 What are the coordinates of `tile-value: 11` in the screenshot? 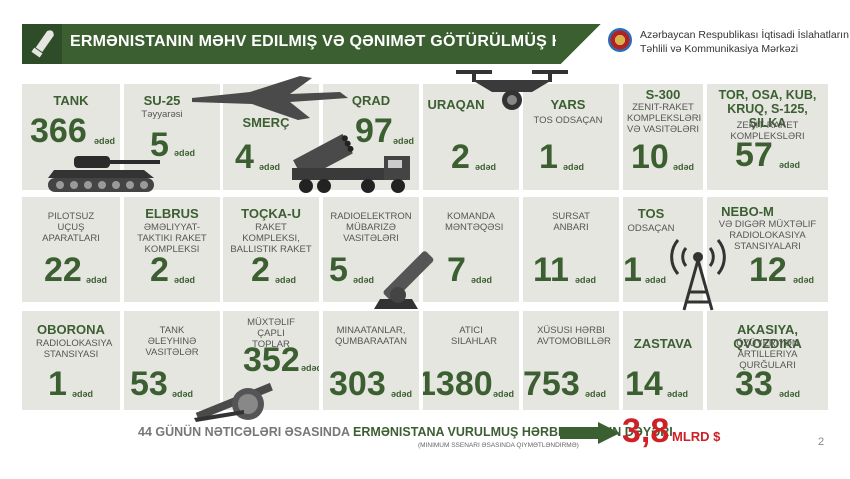 It's located at (551, 270).